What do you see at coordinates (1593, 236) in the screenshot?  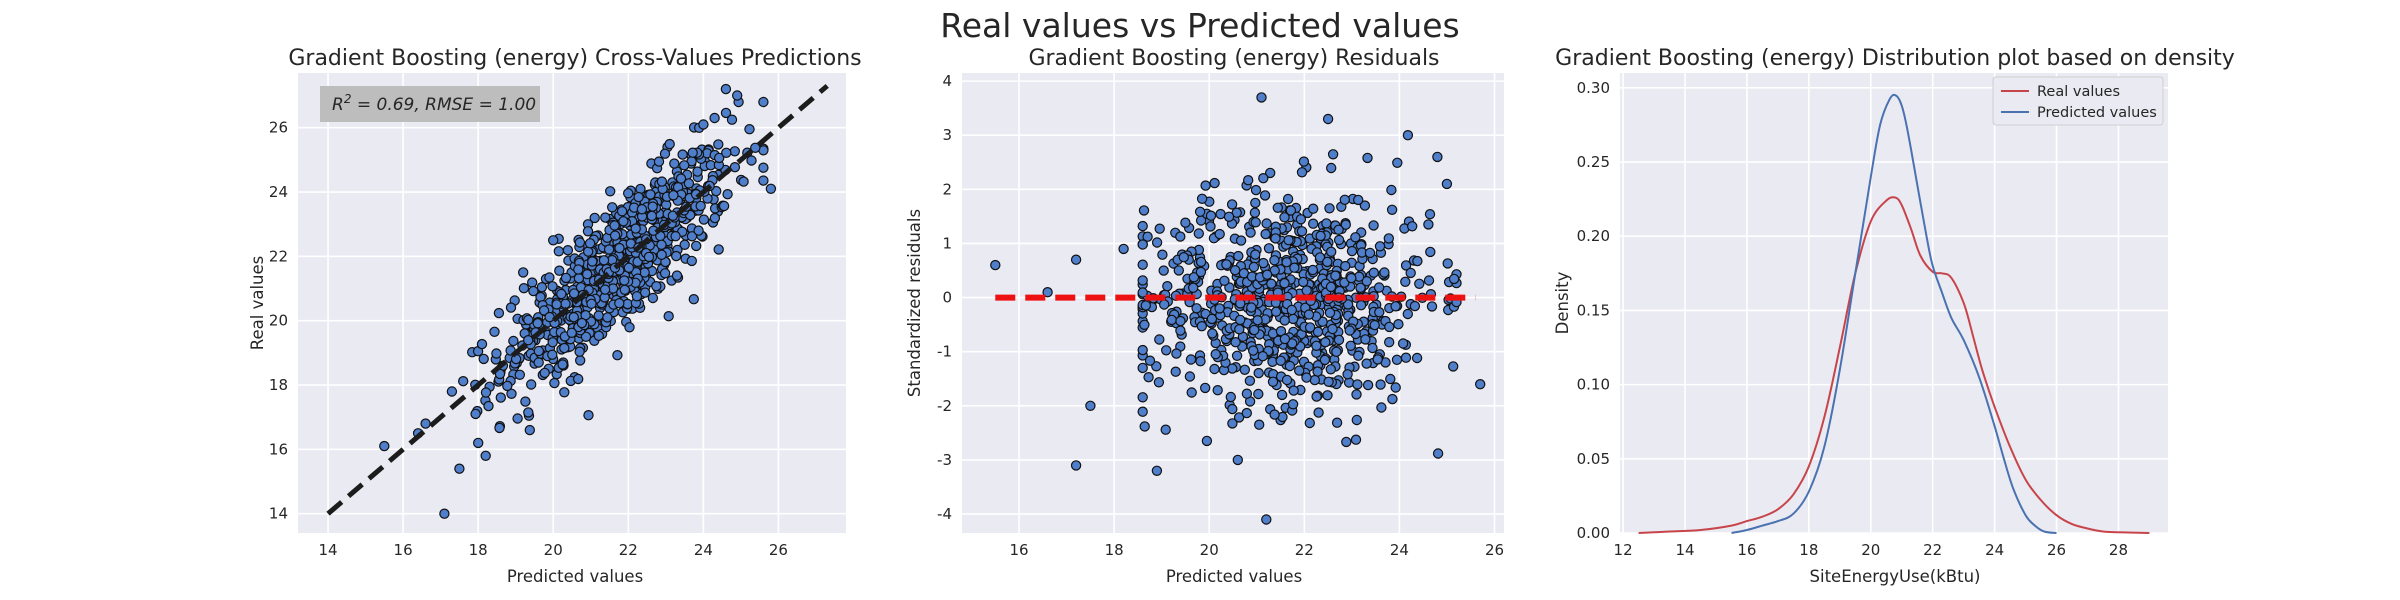 I see `panel2-ytick-label: 0.20` at bounding box center [1593, 236].